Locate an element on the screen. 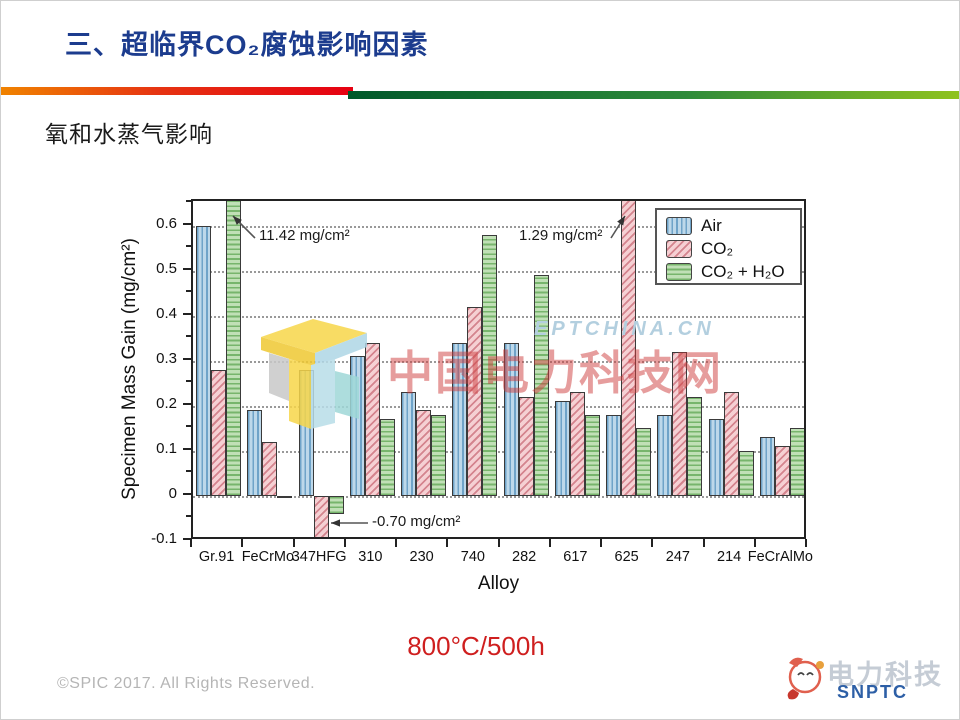 Image resolution: width=960 pixels, height=720 pixels. bar-247-CO₂ is located at coordinates (680, 423).